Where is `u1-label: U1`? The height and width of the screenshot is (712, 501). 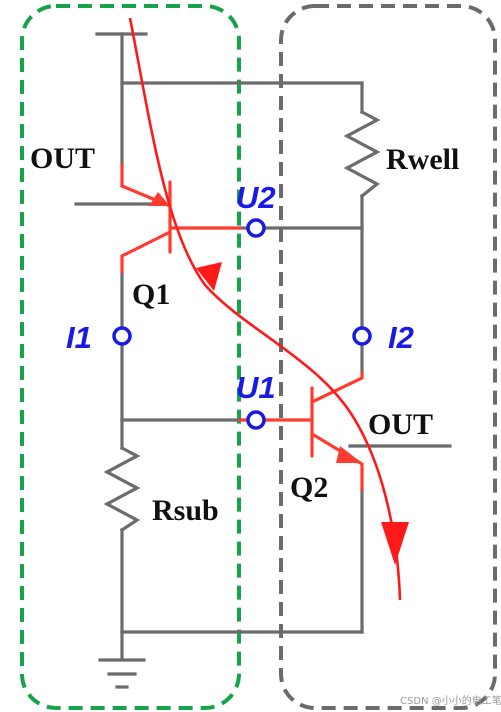 u1-label: U1 is located at coordinates (256, 387).